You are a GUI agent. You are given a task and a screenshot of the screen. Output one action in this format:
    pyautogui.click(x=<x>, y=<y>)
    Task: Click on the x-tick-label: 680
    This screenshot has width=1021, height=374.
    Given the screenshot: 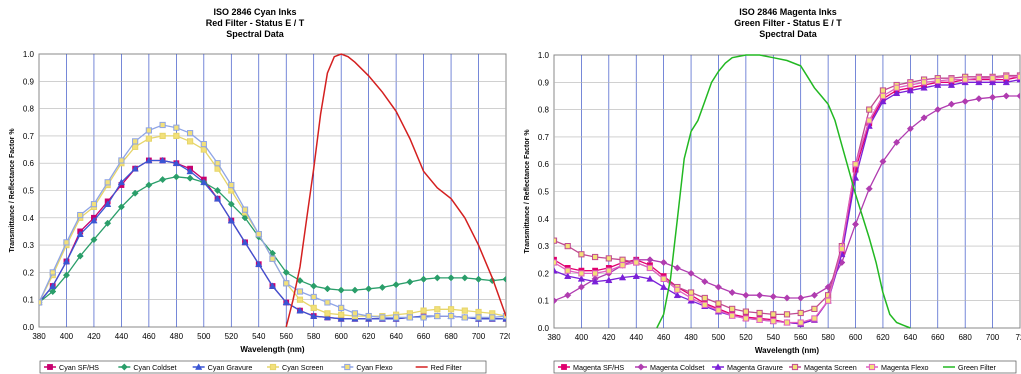 What is the action you would take?
    pyautogui.click(x=965, y=337)
    